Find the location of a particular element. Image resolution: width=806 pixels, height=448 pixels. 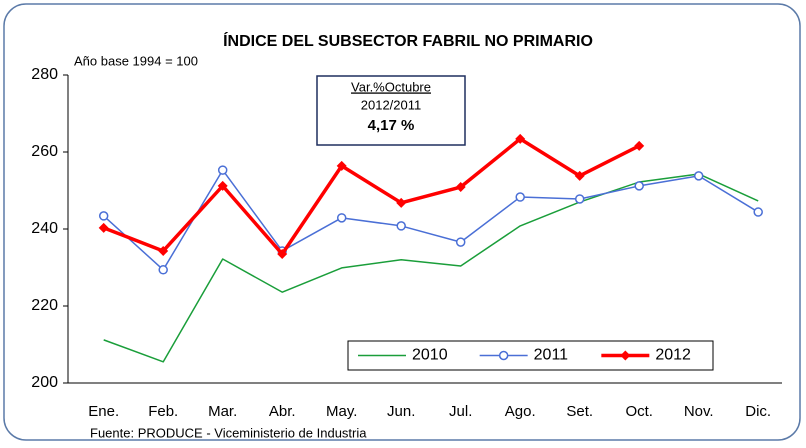

legend-label: 2012 is located at coordinates (673, 355).